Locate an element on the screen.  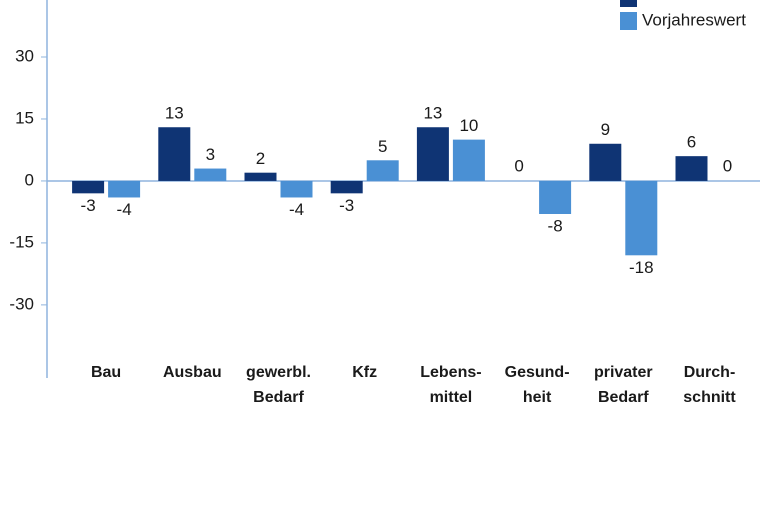
x-tick-label: Gesund-heit is located at coordinates (537, 385).